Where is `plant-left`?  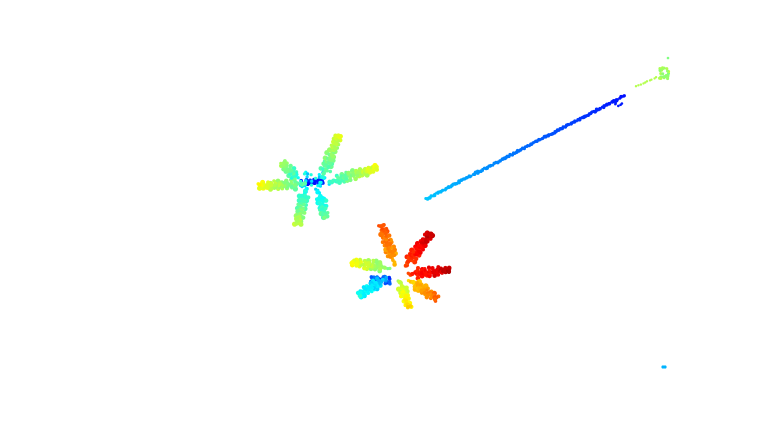
plant-left is located at coordinates (317, 180).